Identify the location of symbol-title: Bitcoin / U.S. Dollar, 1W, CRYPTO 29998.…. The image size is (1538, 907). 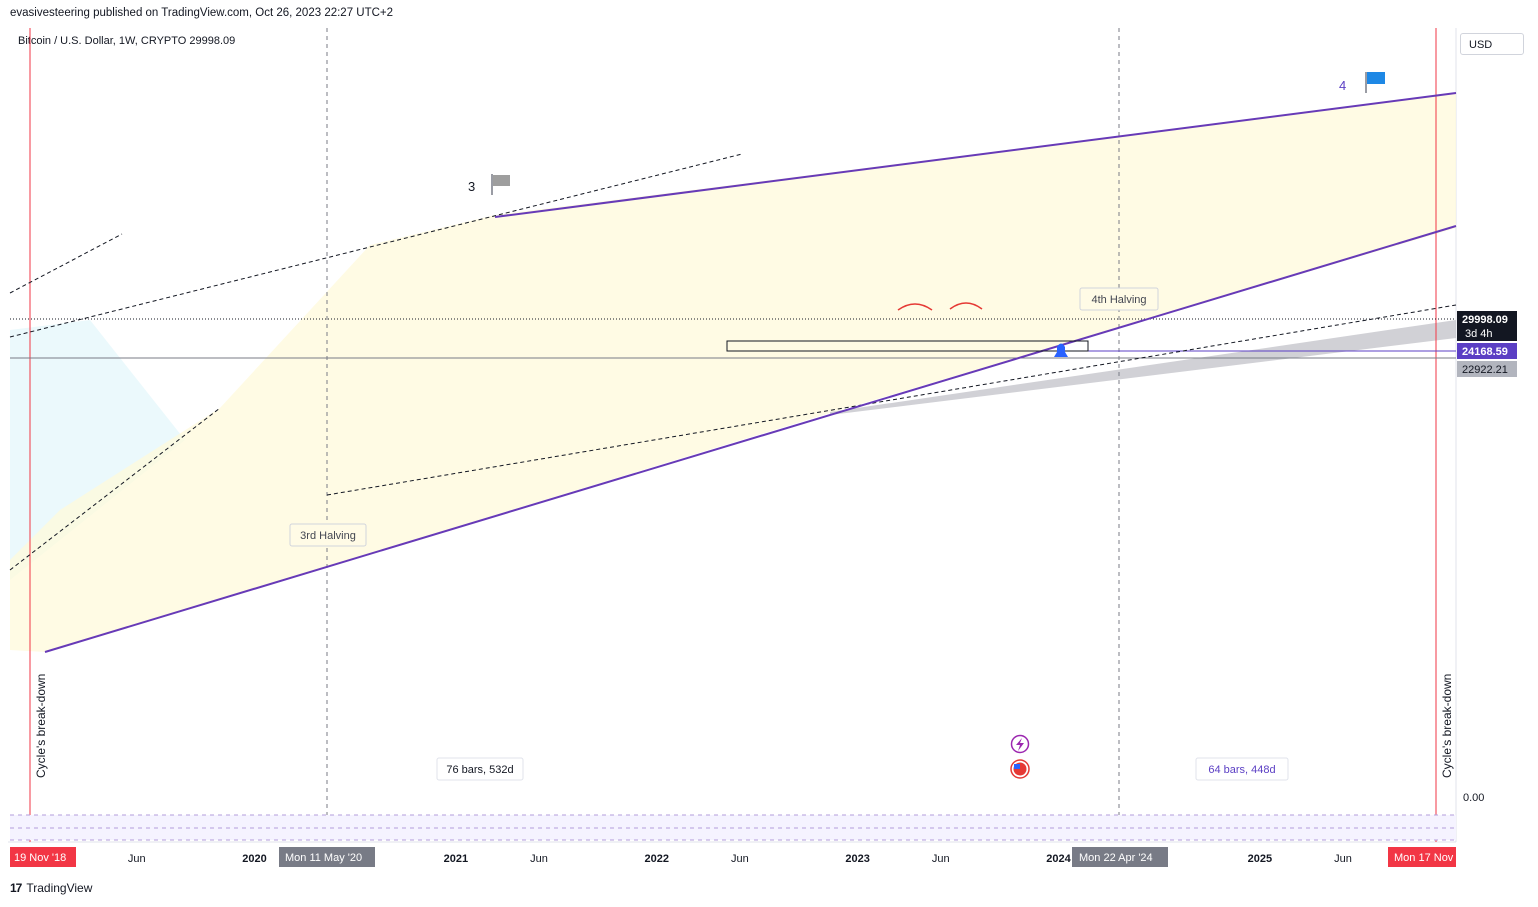
(127, 41).